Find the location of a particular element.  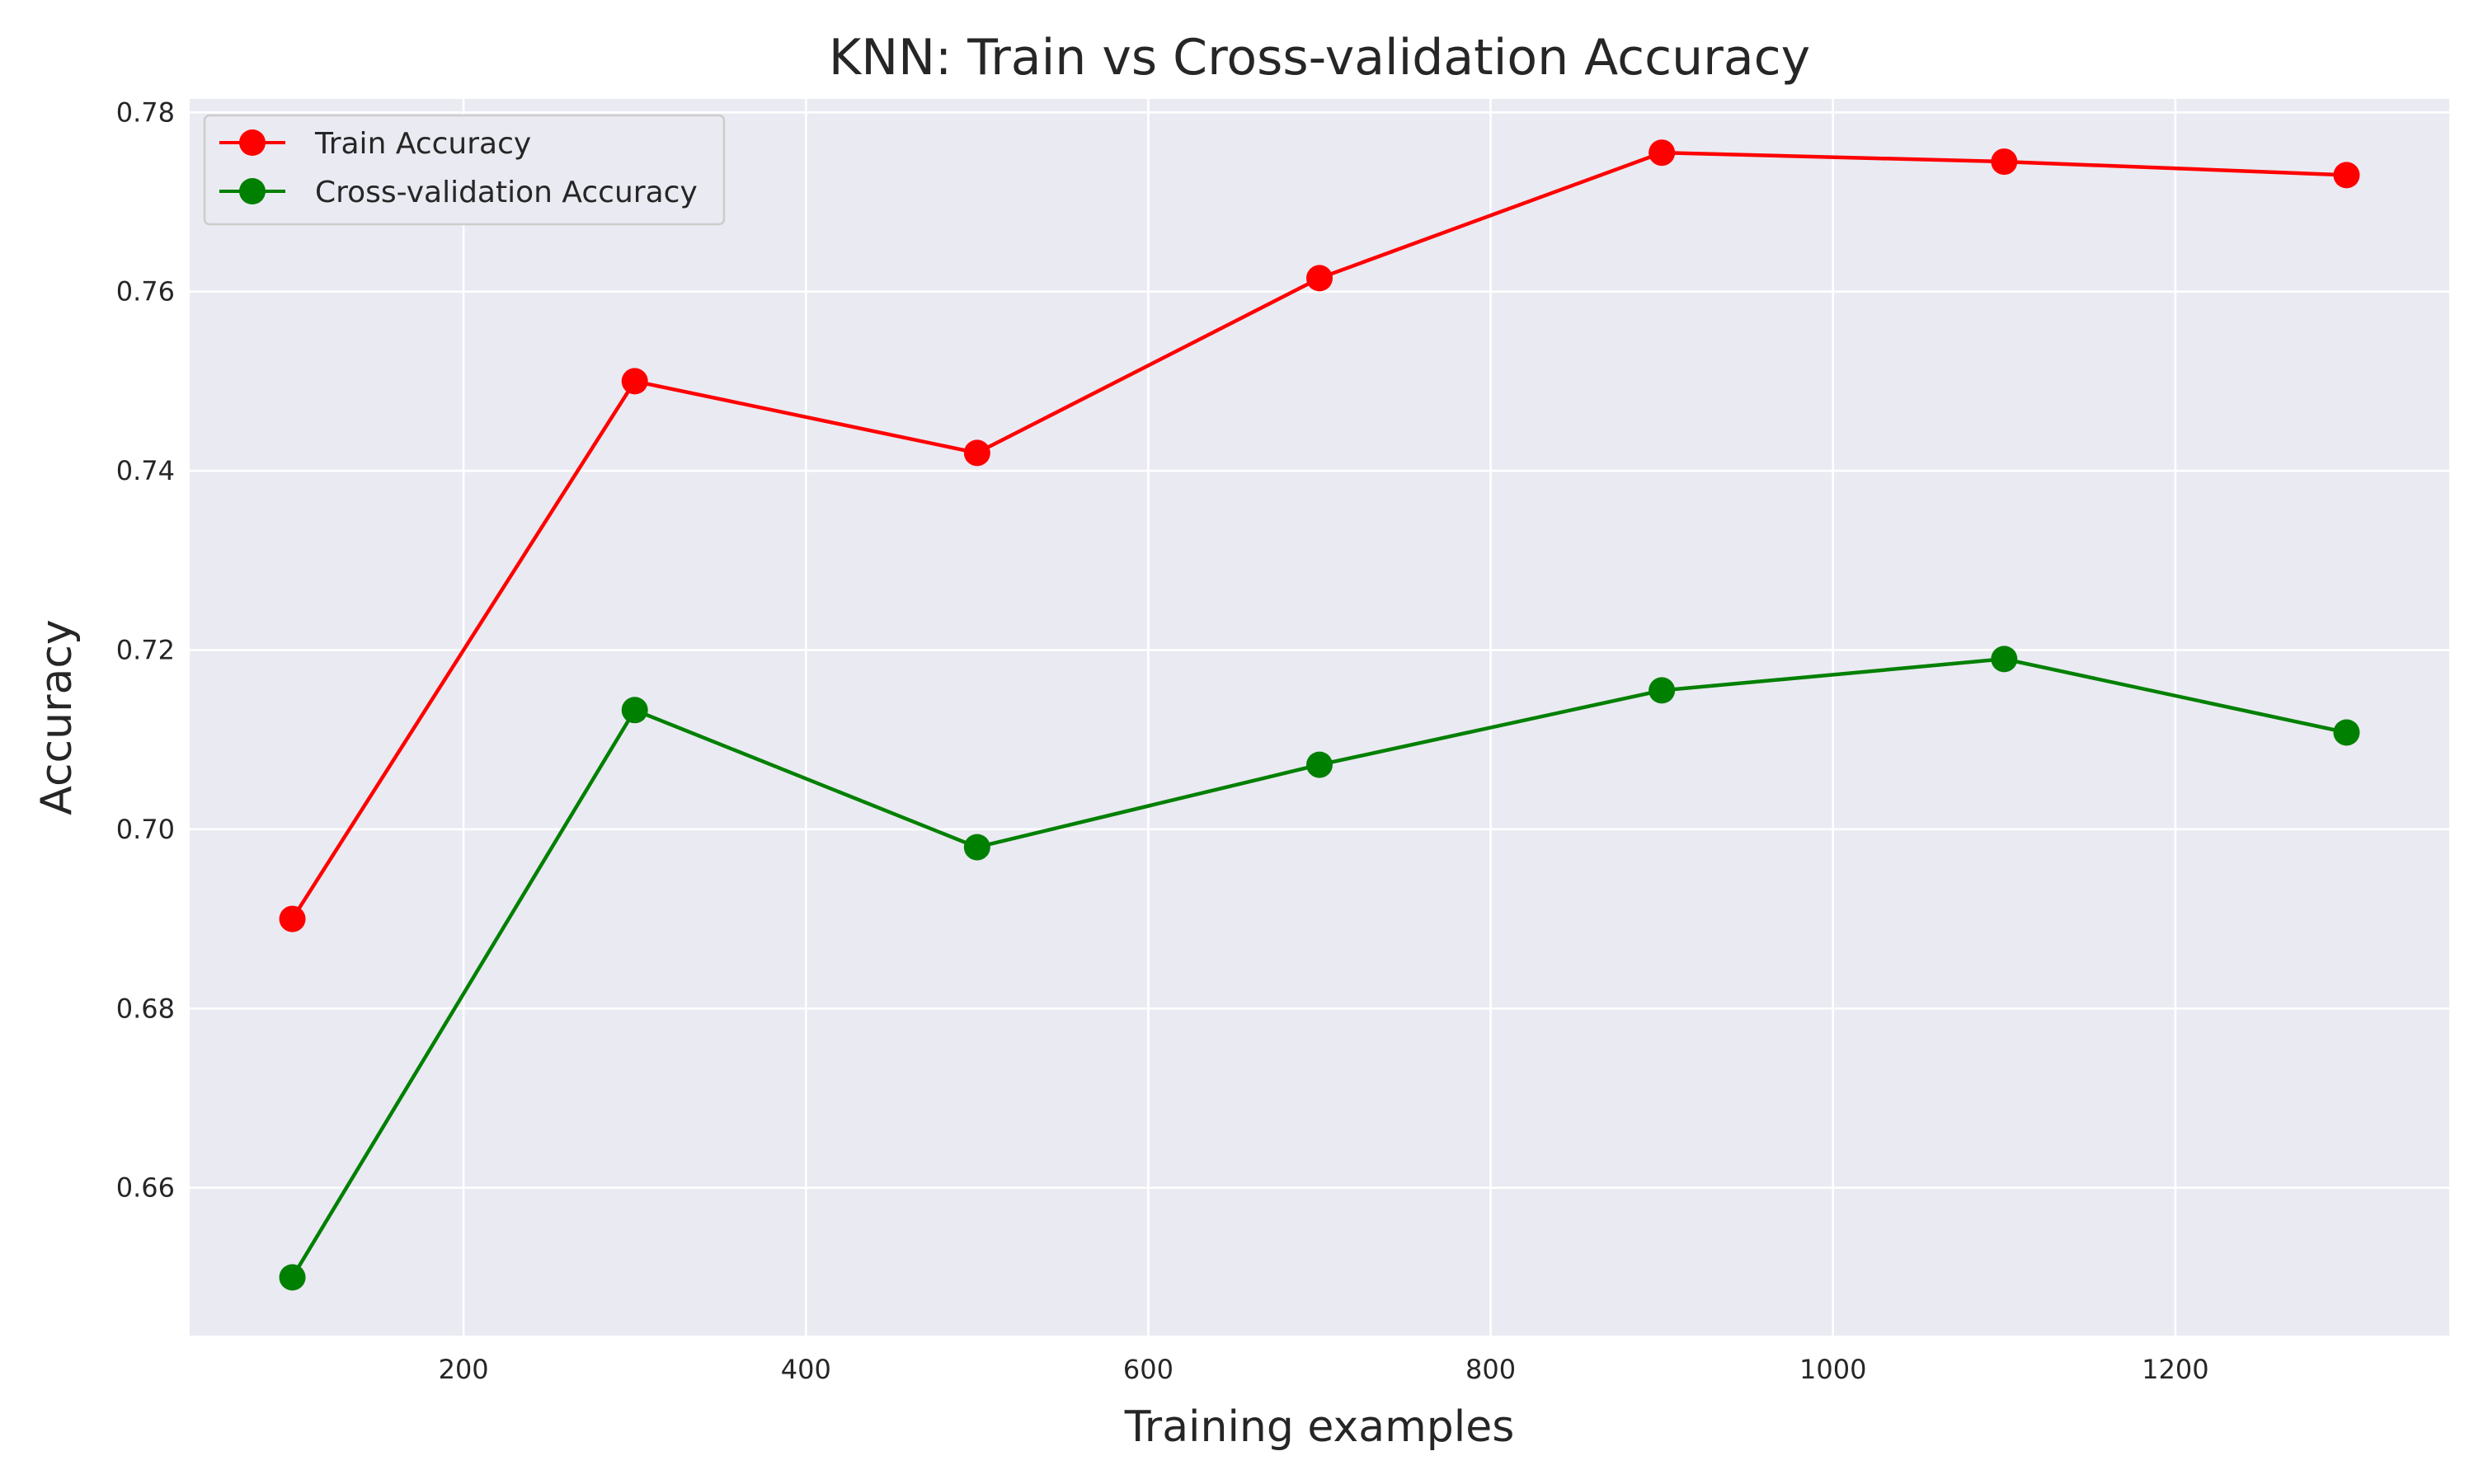

y-tick-label: 0.78 is located at coordinates (145, 112).